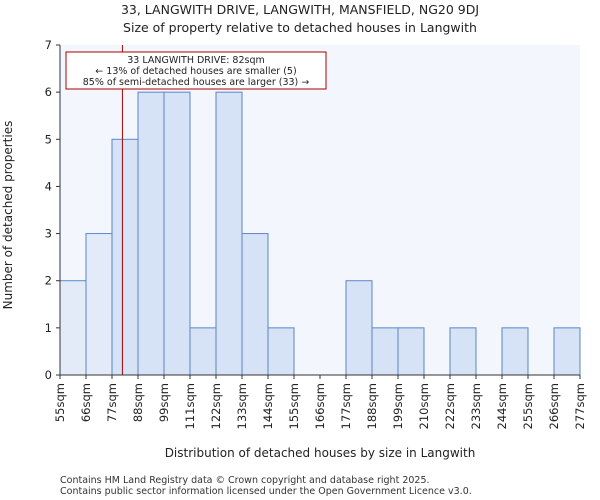 This screenshot has height=500, width=600. Describe the element at coordinates (385, 351) in the screenshot. I see `bar-188sqm` at that location.